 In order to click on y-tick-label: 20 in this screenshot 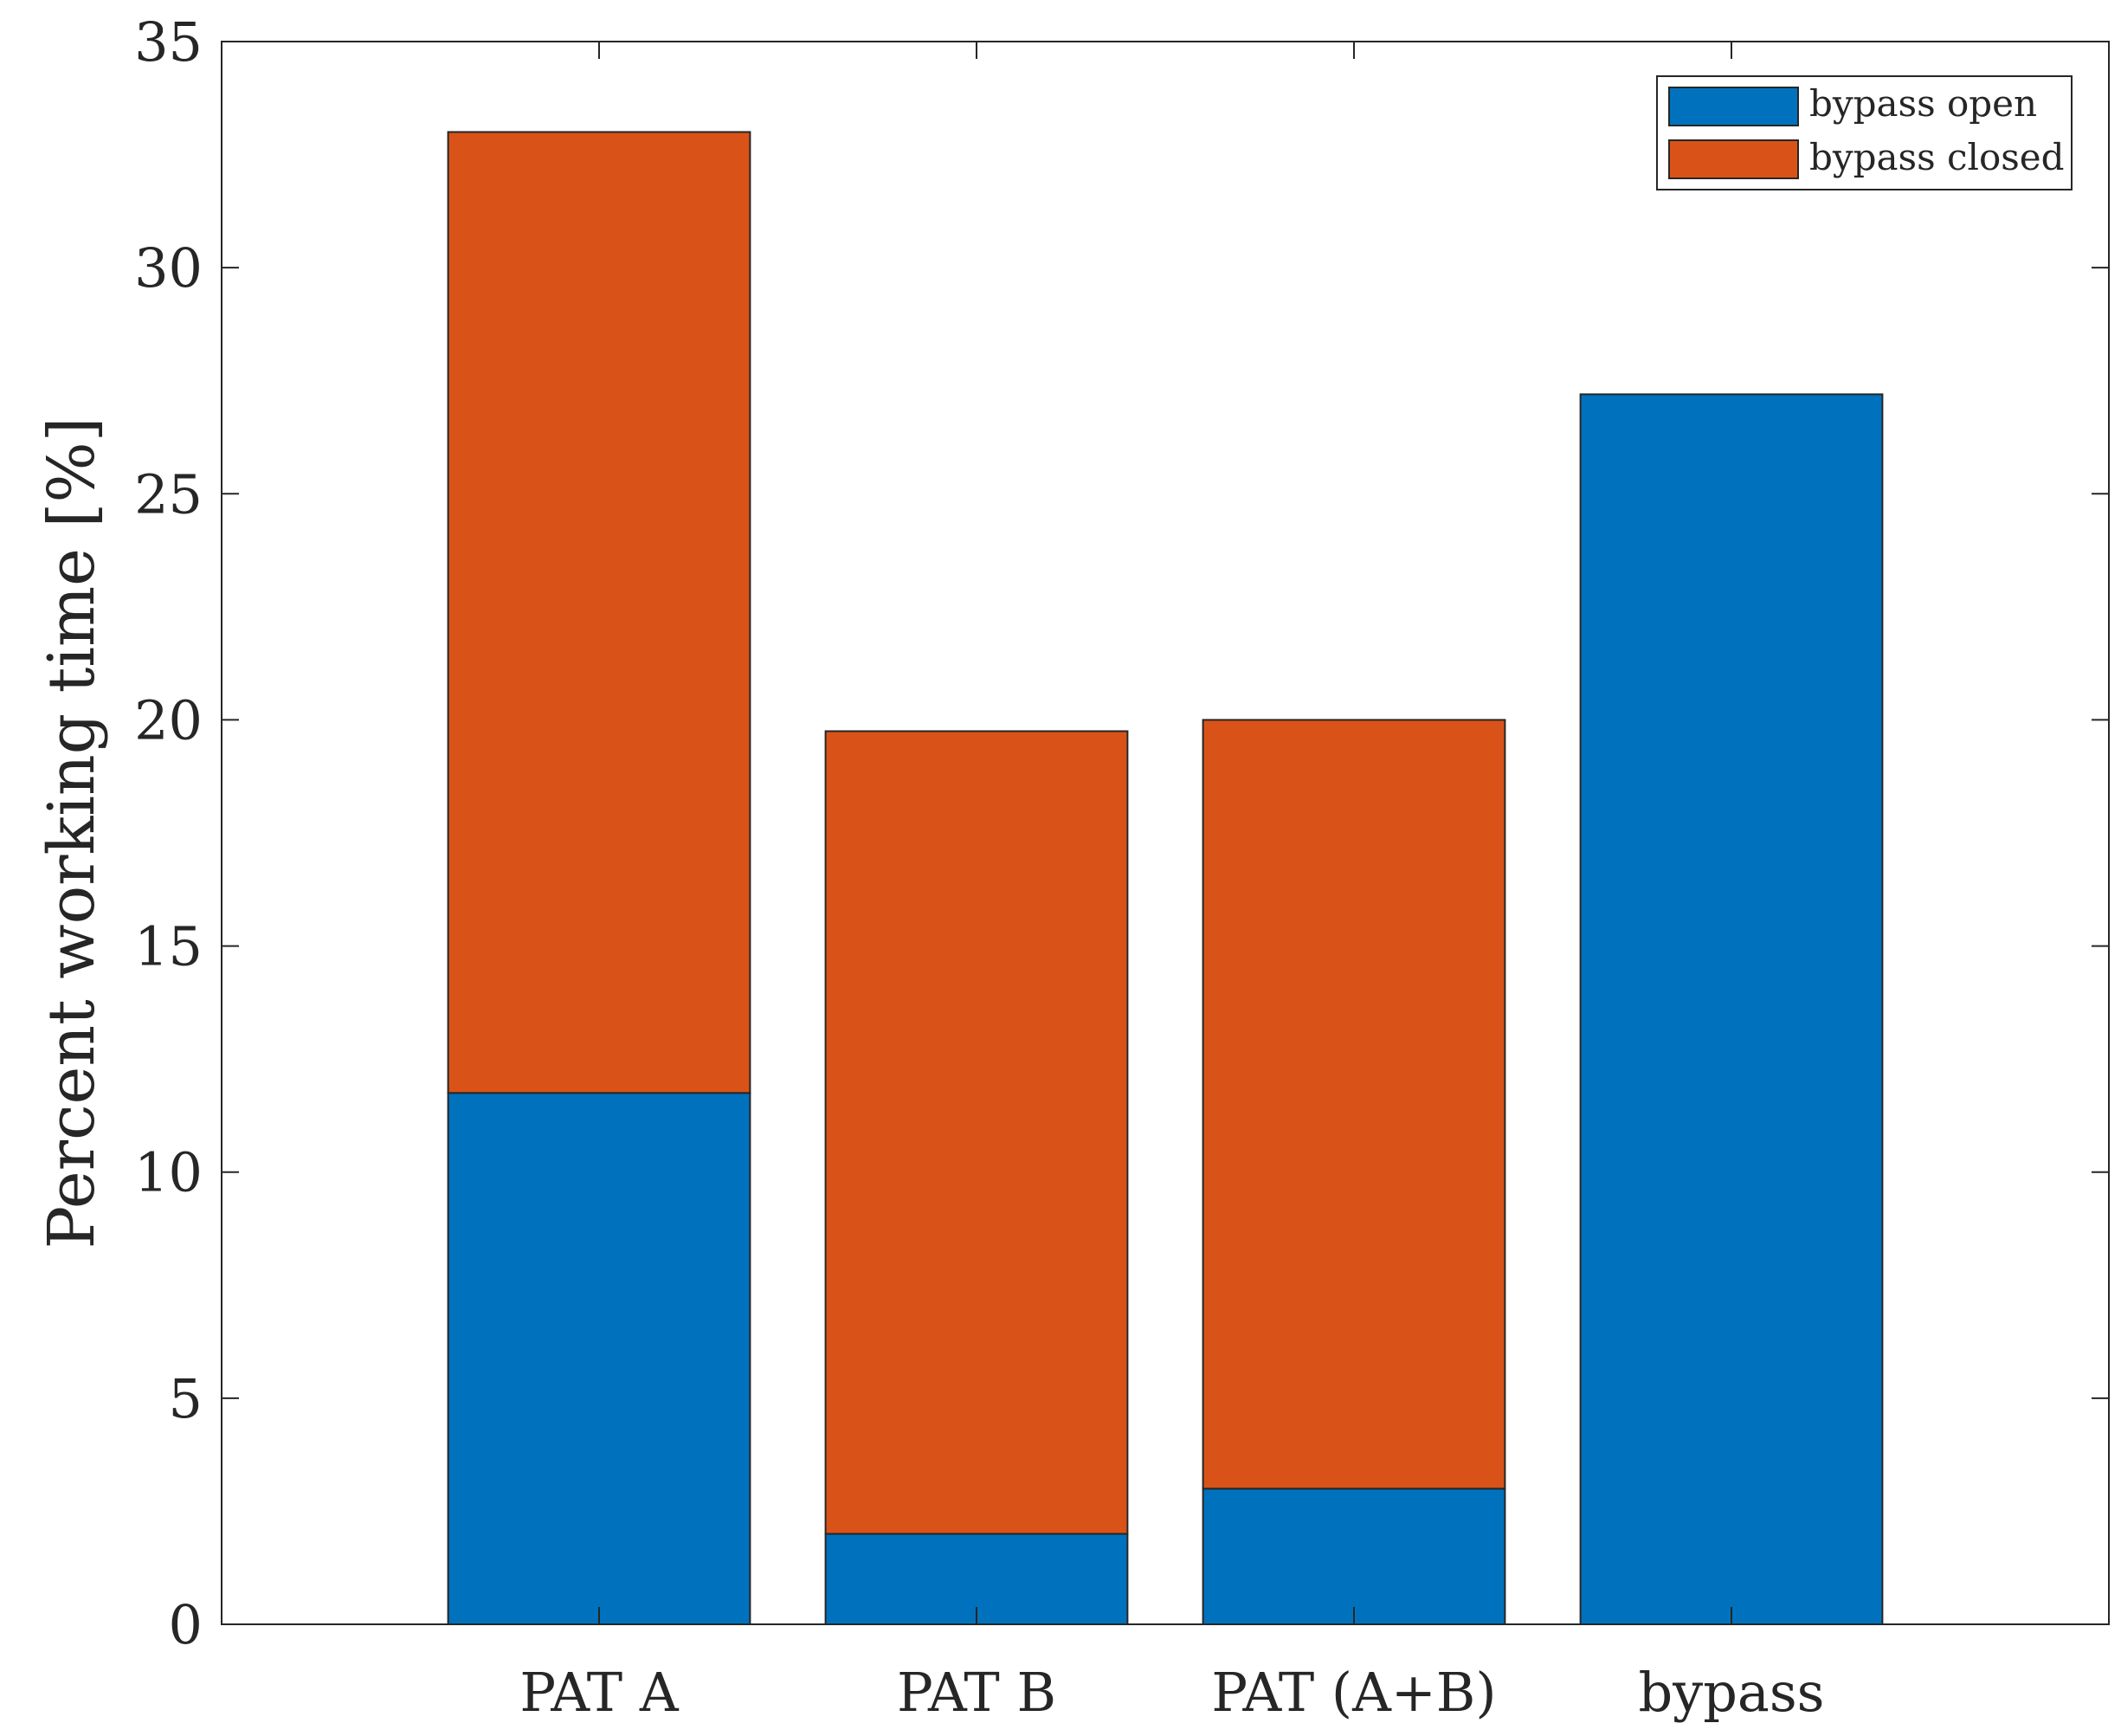, I will do `click(168, 720)`.